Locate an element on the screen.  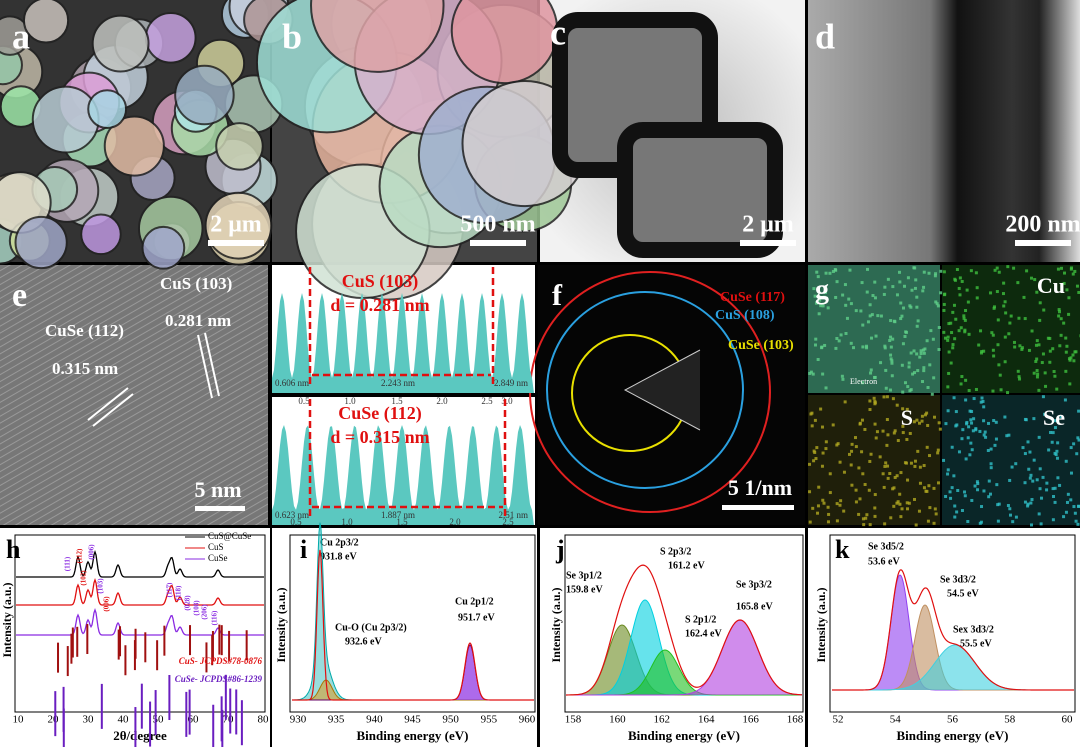
annotation: 55.5 eV is located at coordinates (976, 643).